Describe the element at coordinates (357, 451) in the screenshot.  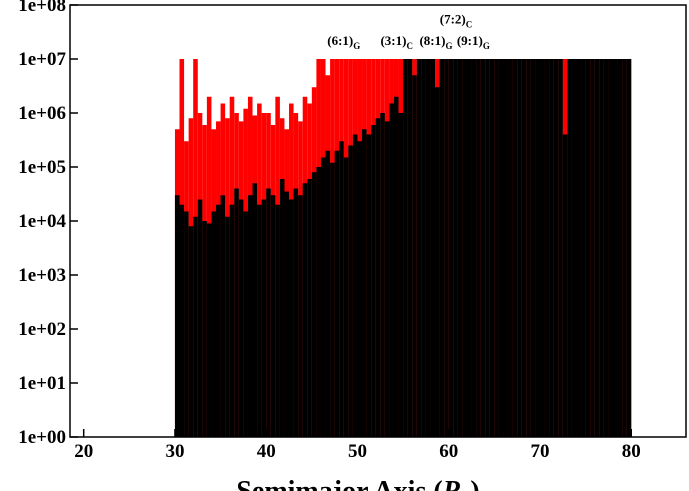
I see `x-tick-label: 50` at that location.